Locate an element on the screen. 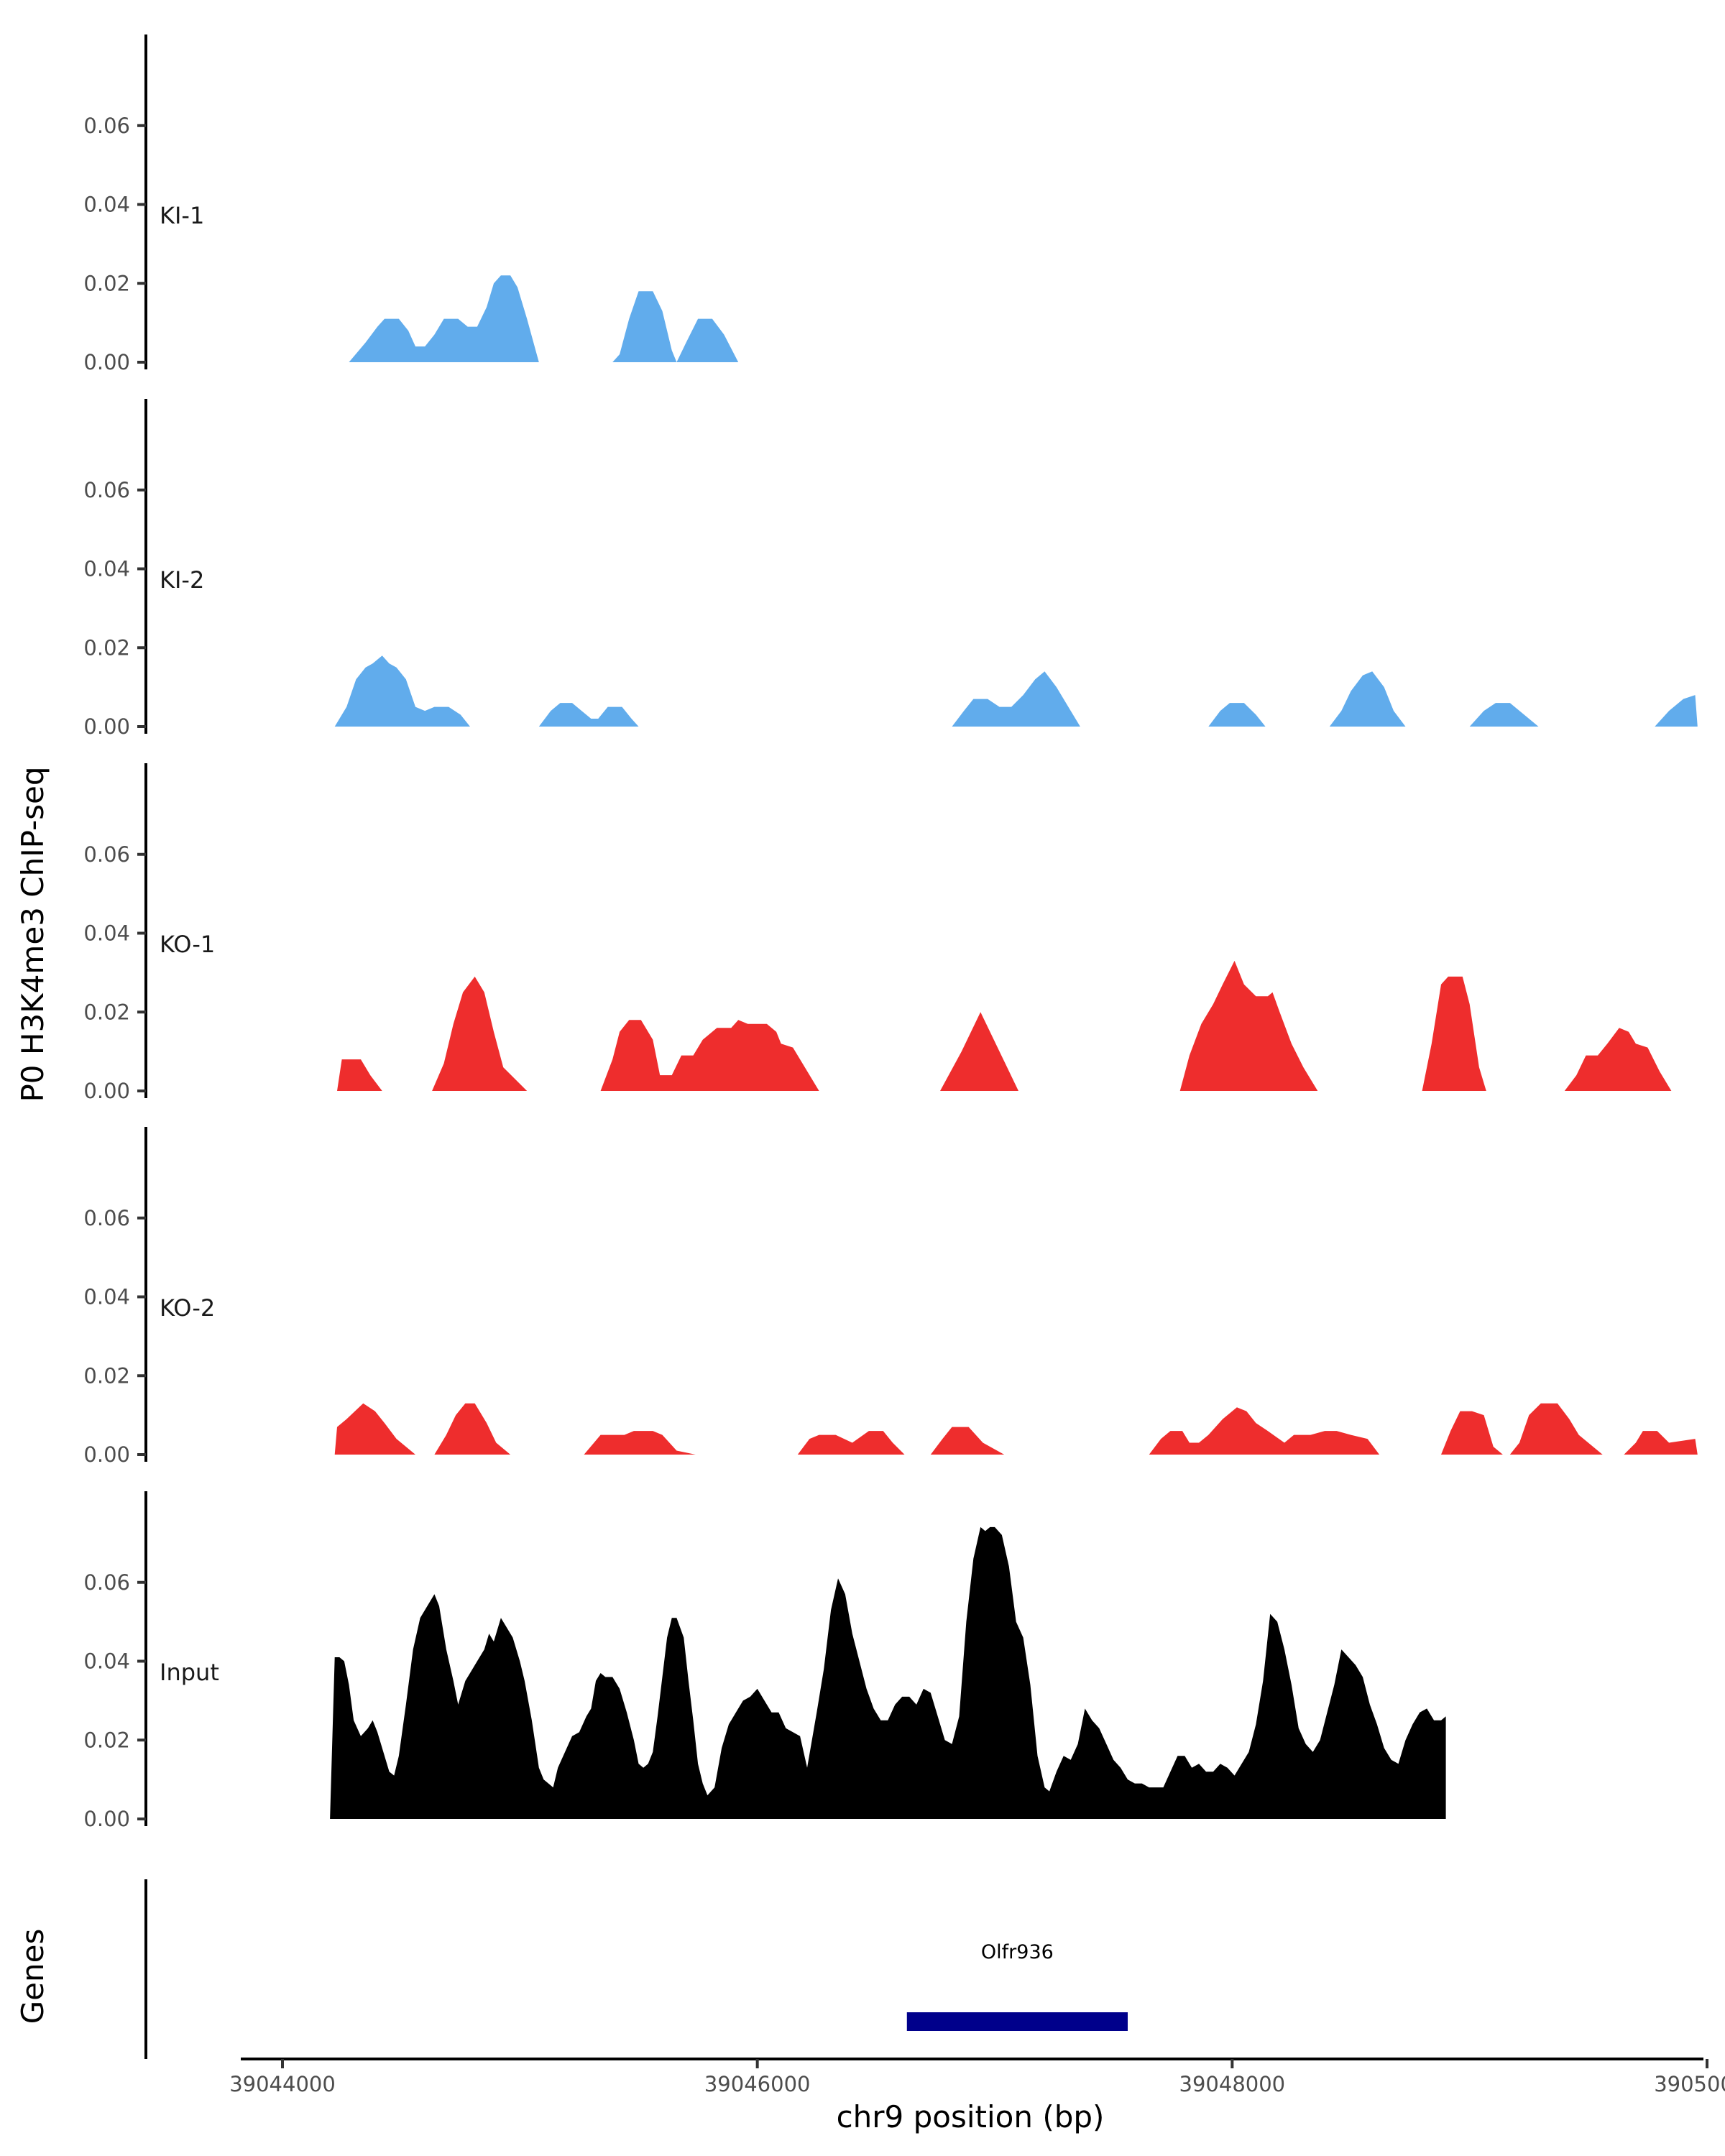 This screenshot has height=2156, width=1725. x-tick-label: 39050000 is located at coordinates (1689, 2084).